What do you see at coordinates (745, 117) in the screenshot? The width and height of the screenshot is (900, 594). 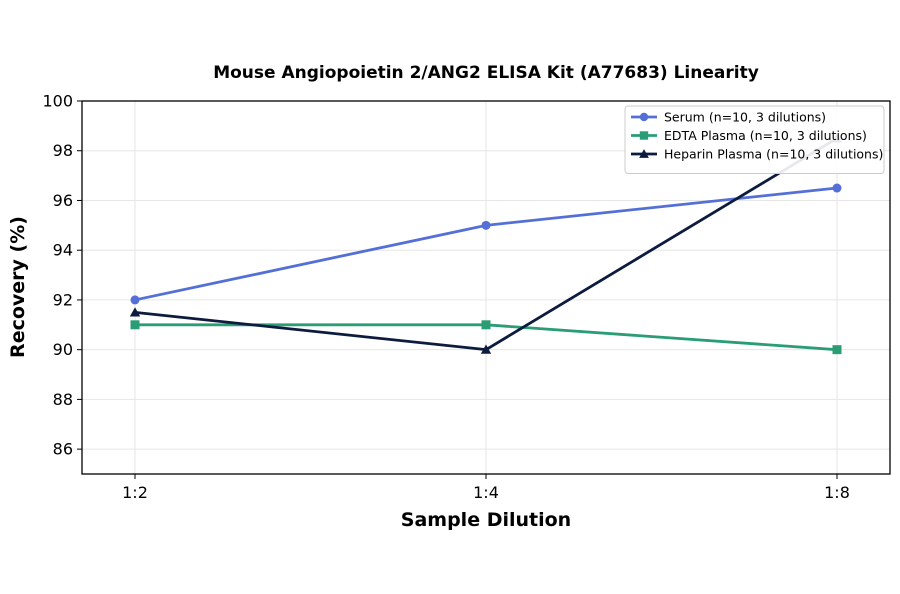 I see `legend-label: Serum (n=10, 3 dilutions)` at bounding box center [745, 117].